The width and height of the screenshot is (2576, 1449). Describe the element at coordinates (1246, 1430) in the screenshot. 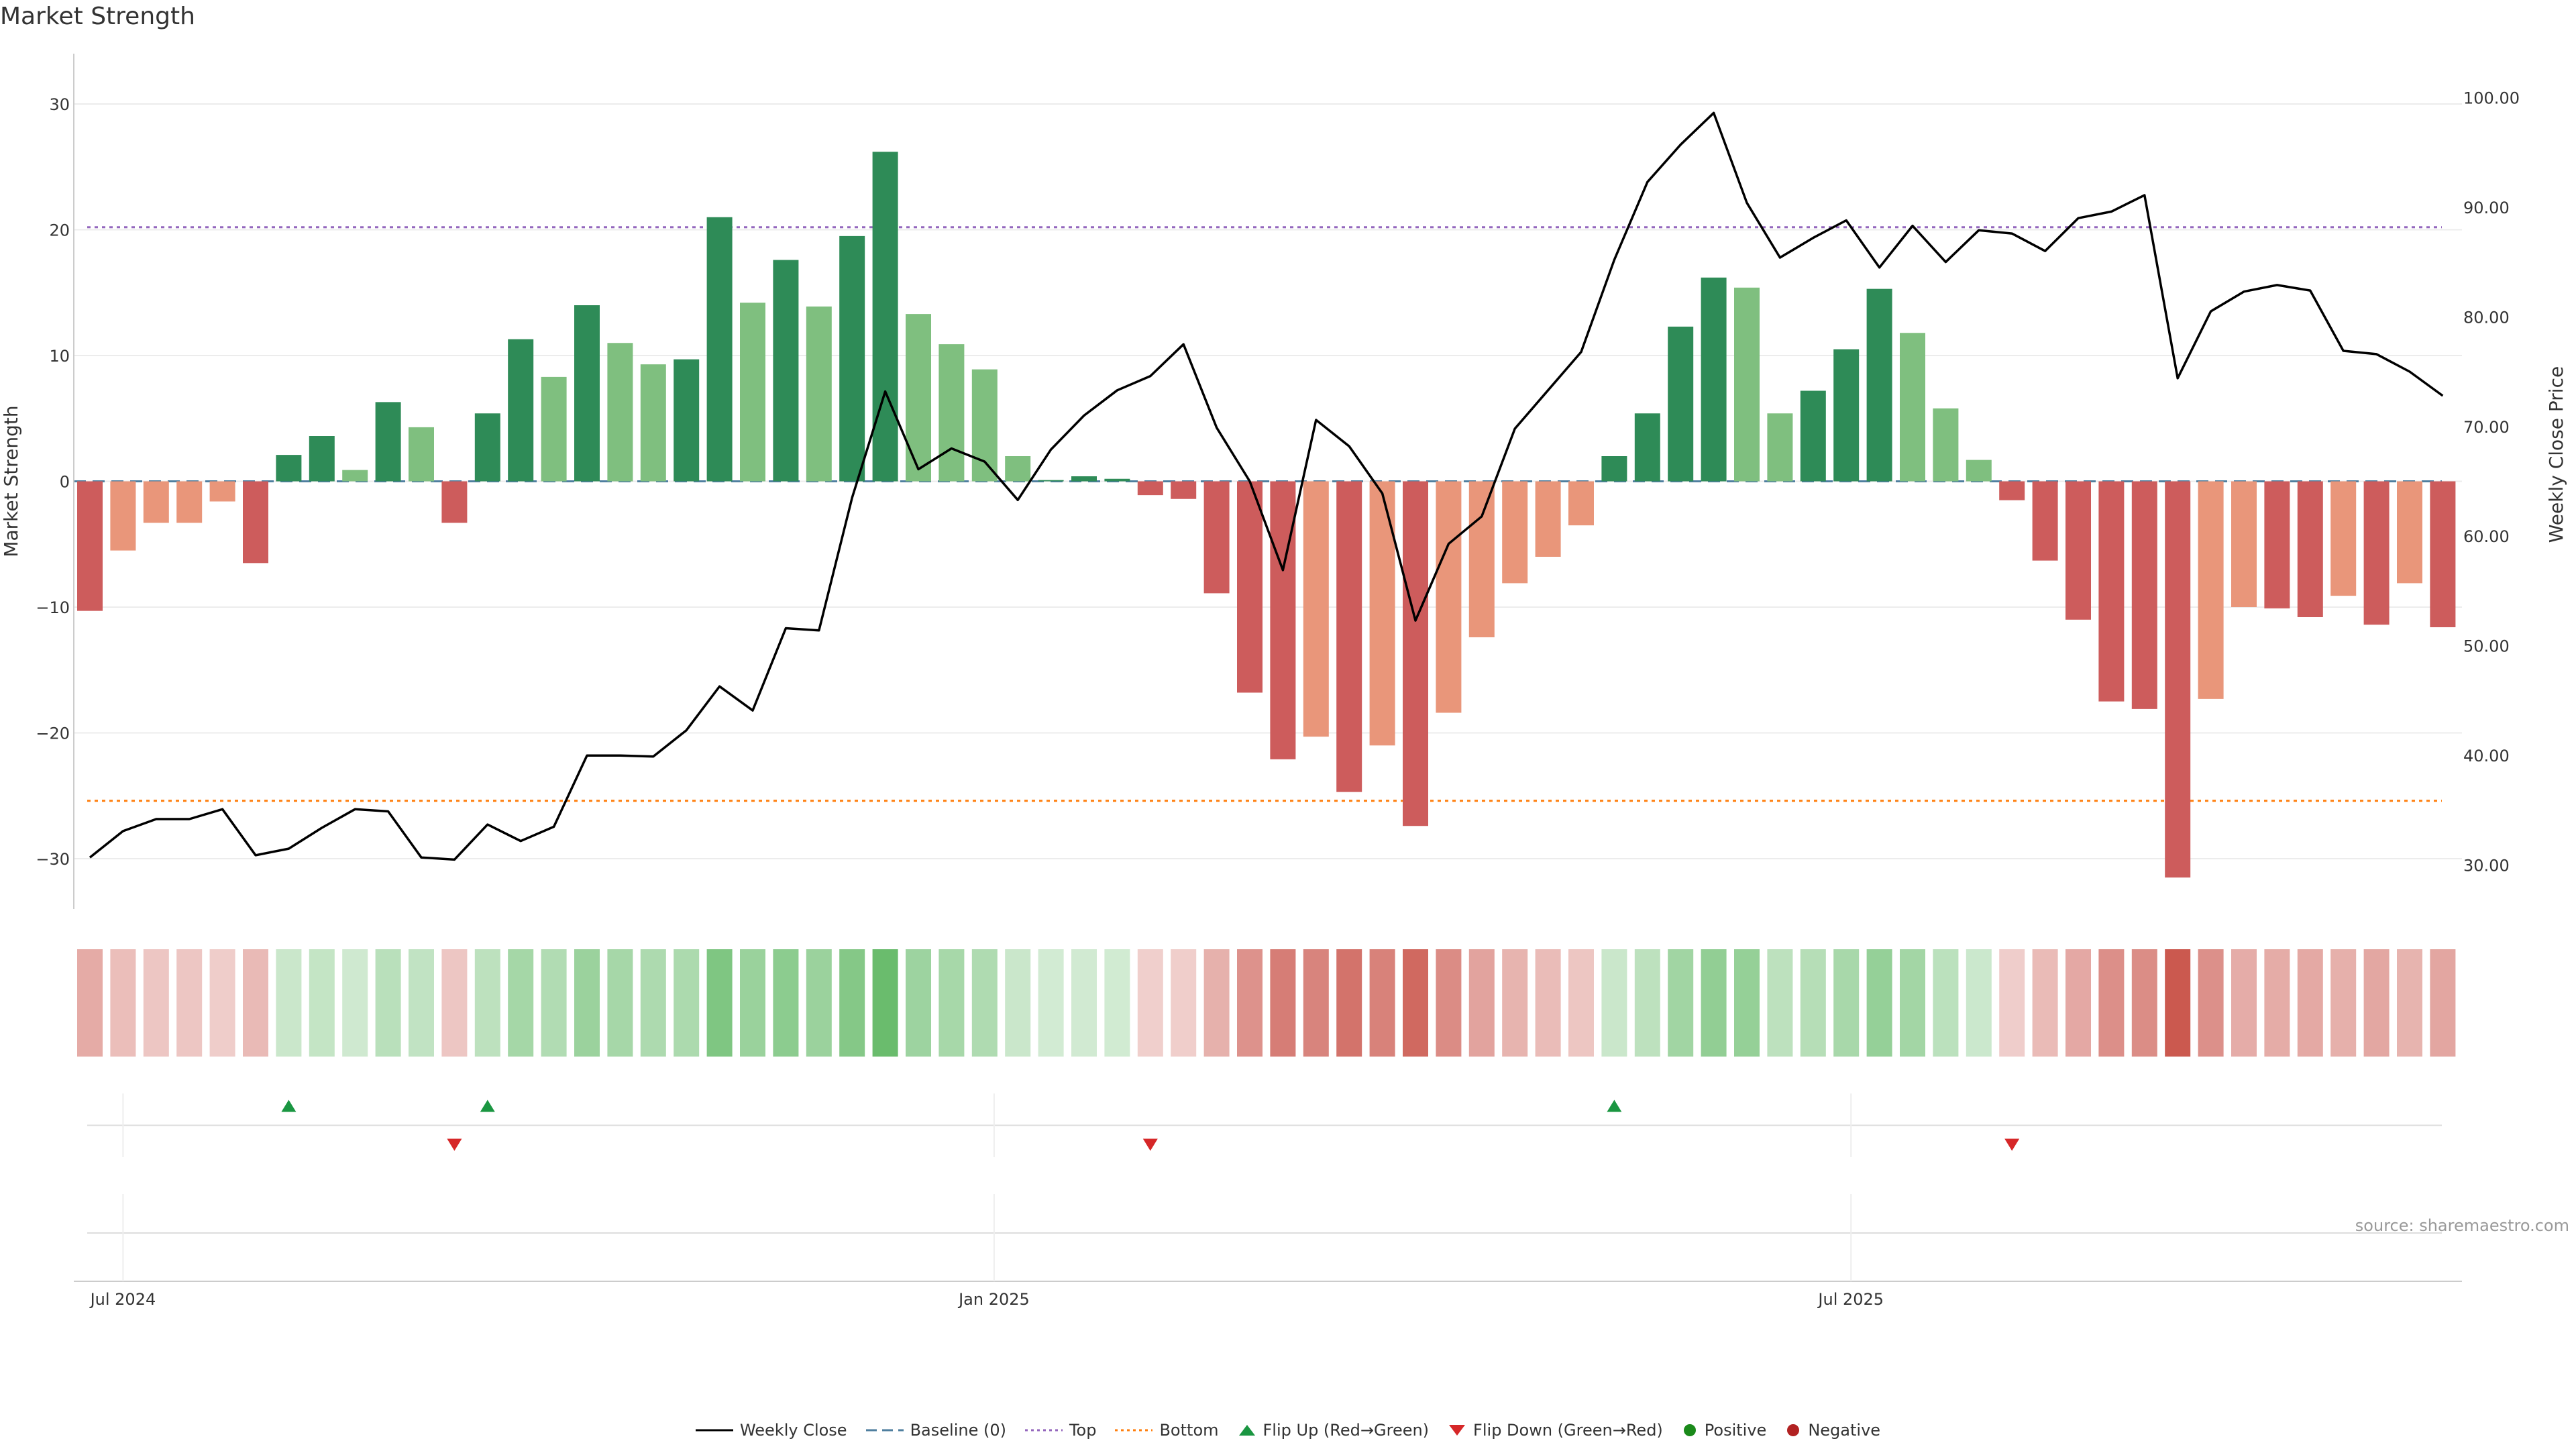

I see `triangle-up-icon` at that location.